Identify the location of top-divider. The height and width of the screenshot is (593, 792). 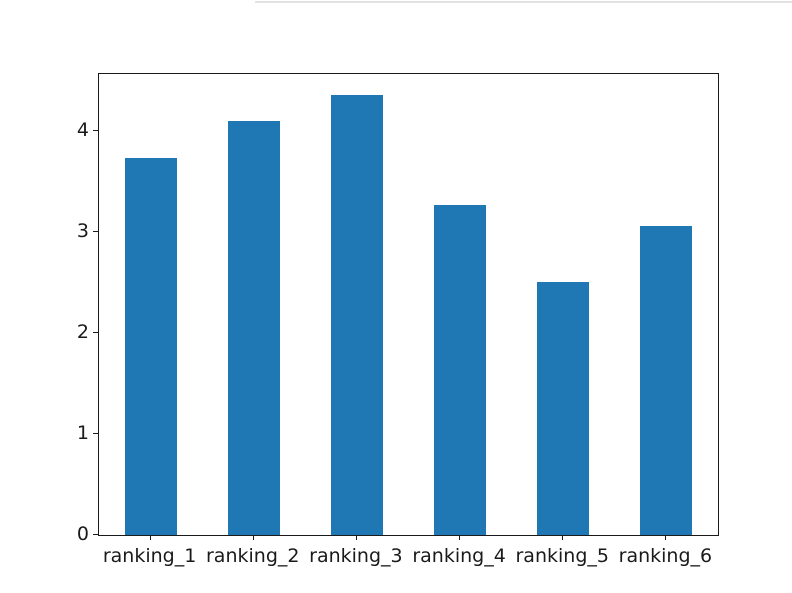
(523, 2).